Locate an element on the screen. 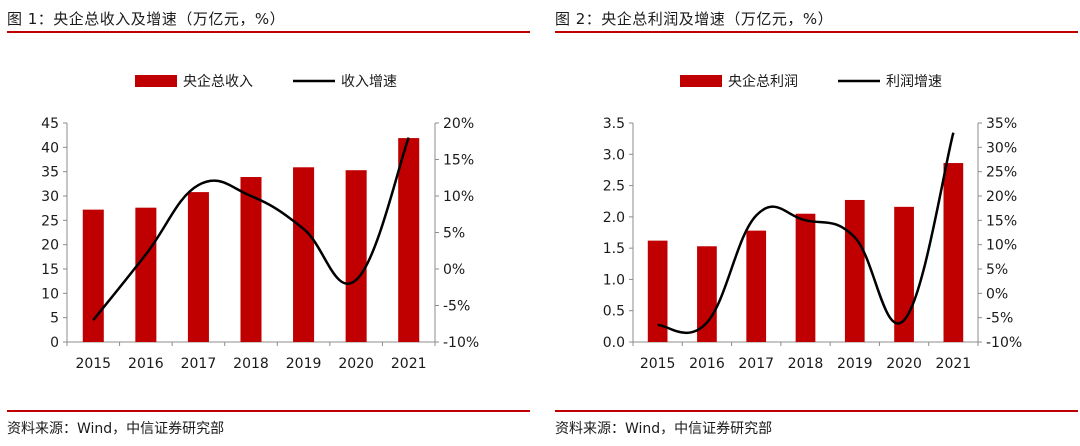  figure-1-top-rule is located at coordinates (268, 32).